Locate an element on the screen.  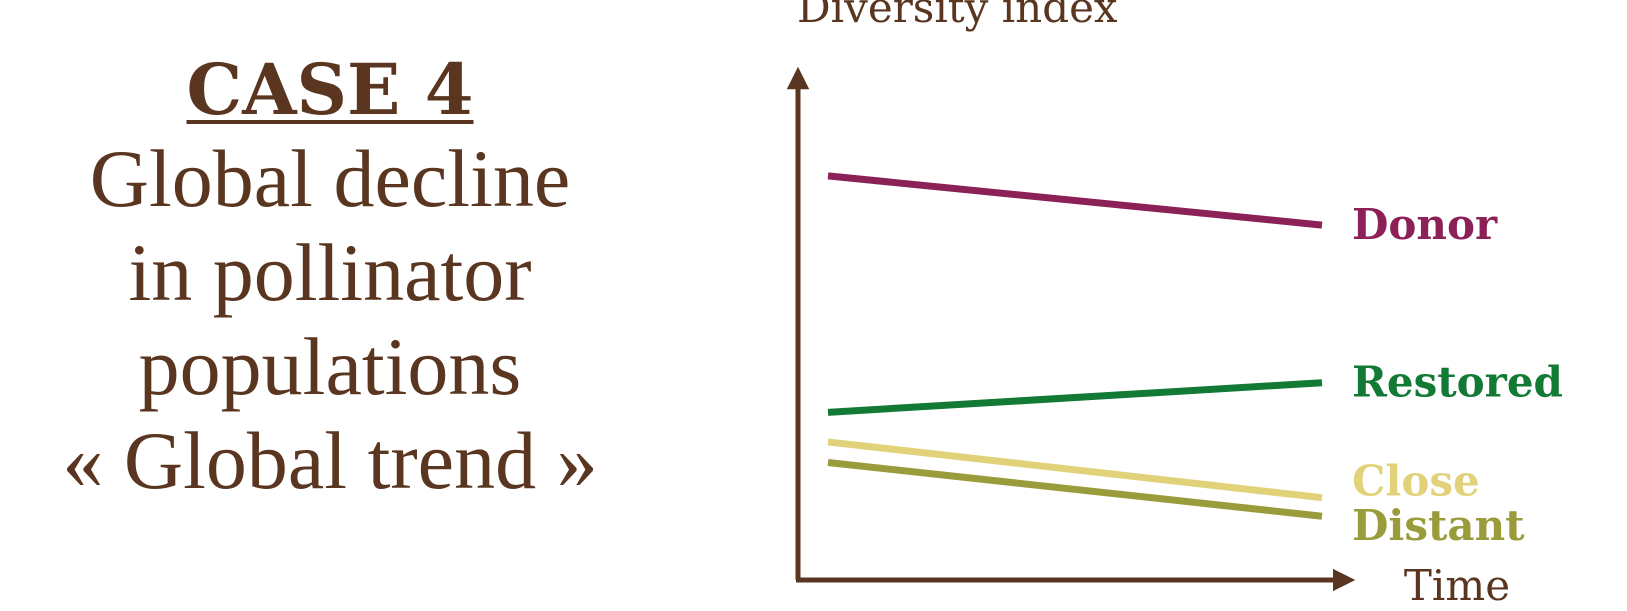
case-line-3: populations is located at coordinates (330, 366).